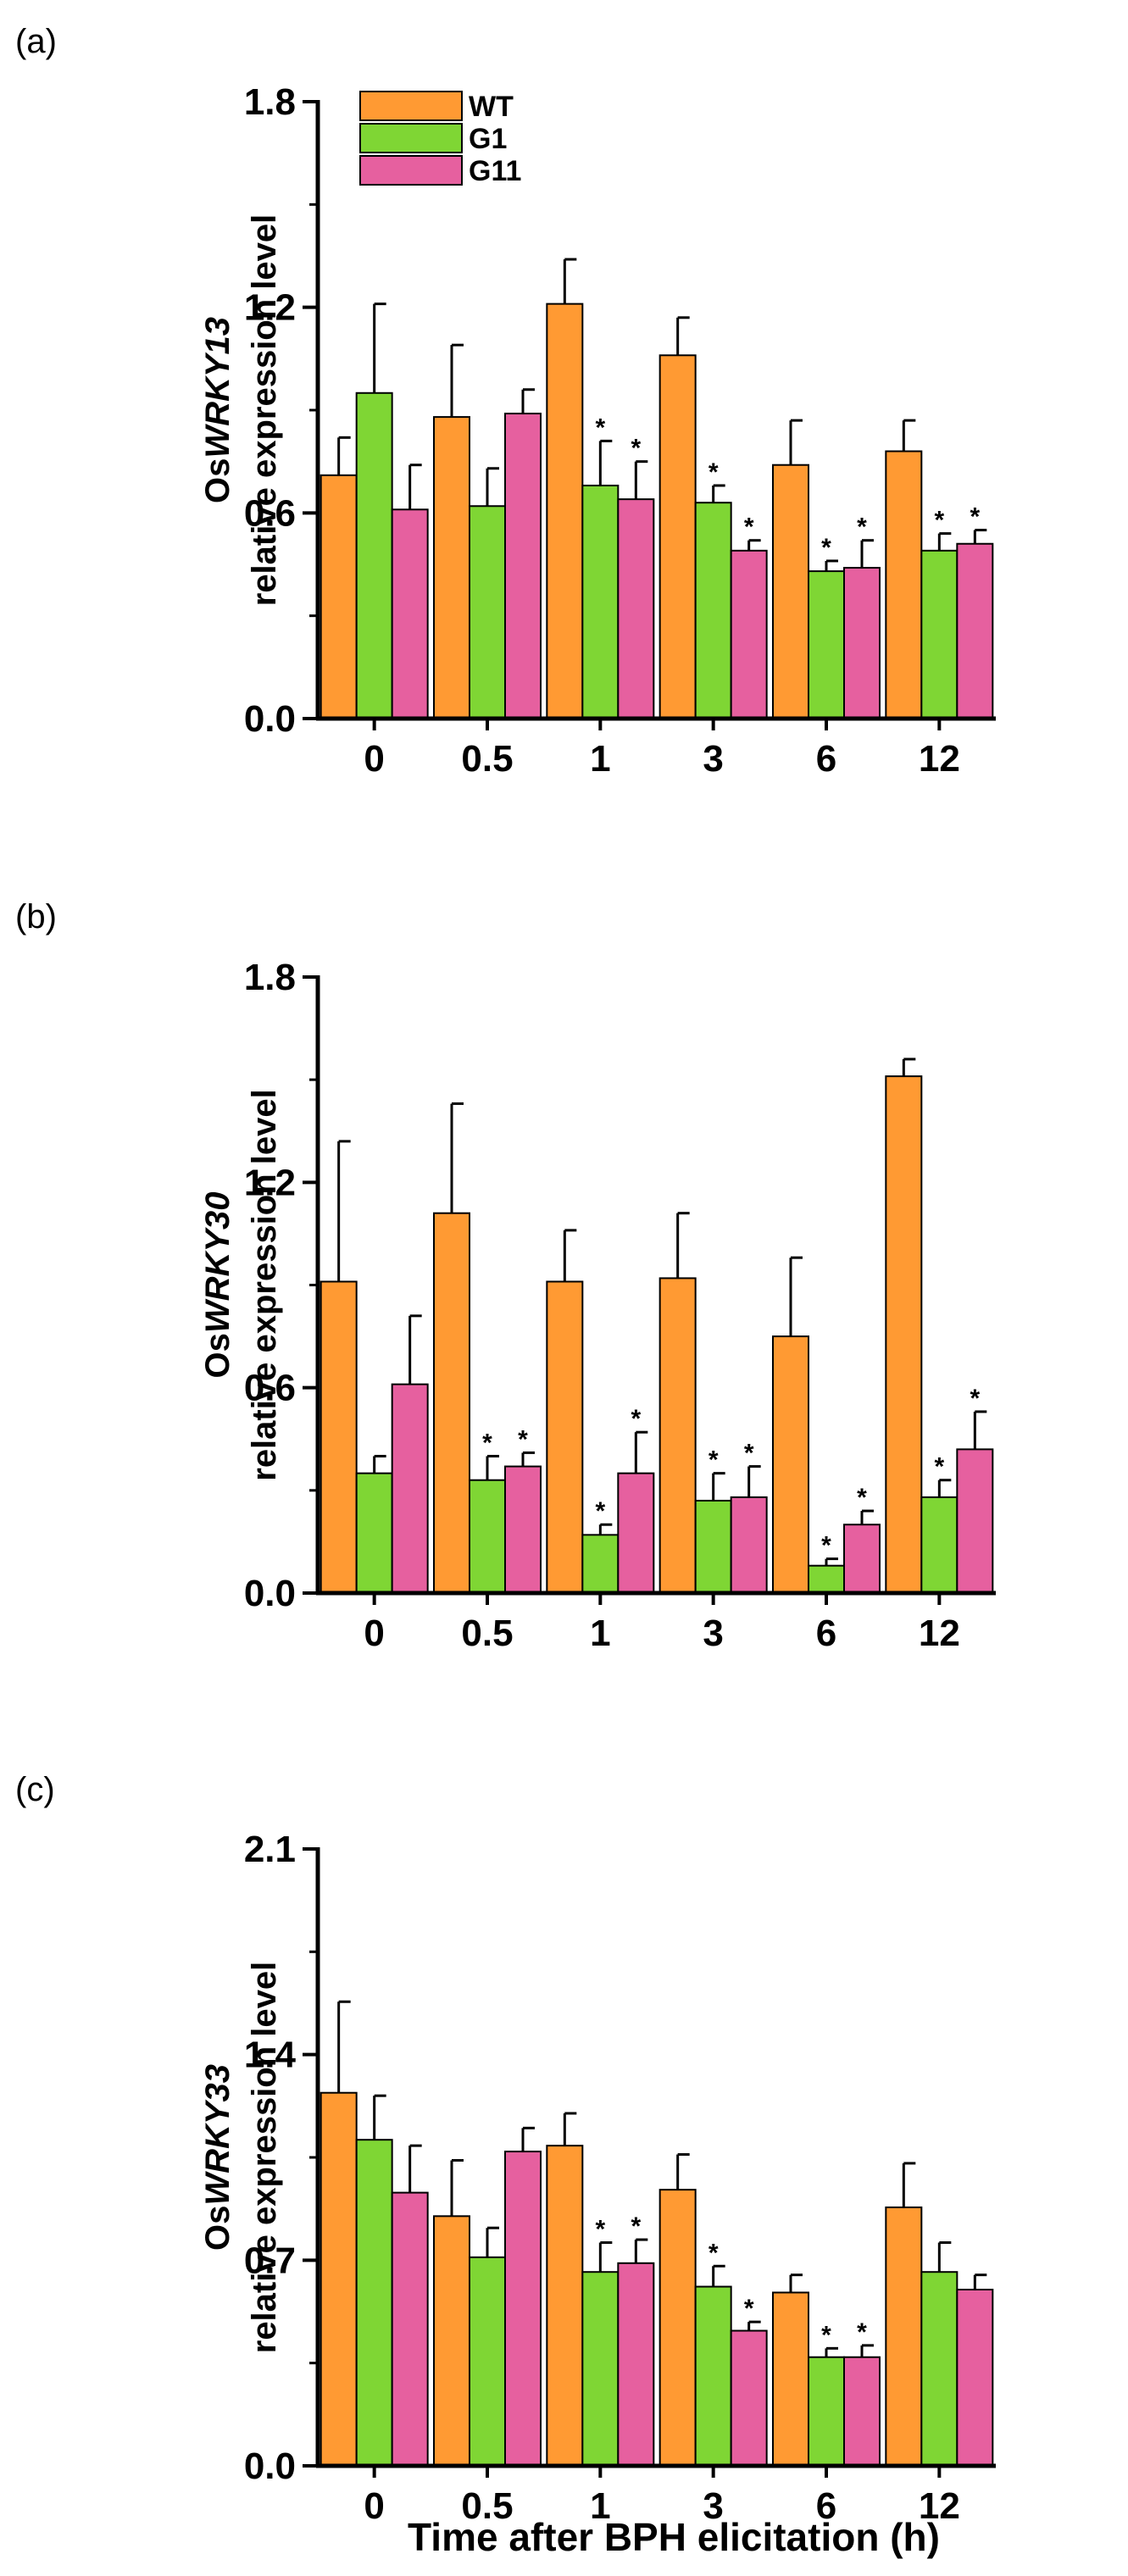 The height and width of the screenshot is (2576, 1128). I want to click on gene-name: WRKY30, so click(217, 1262).